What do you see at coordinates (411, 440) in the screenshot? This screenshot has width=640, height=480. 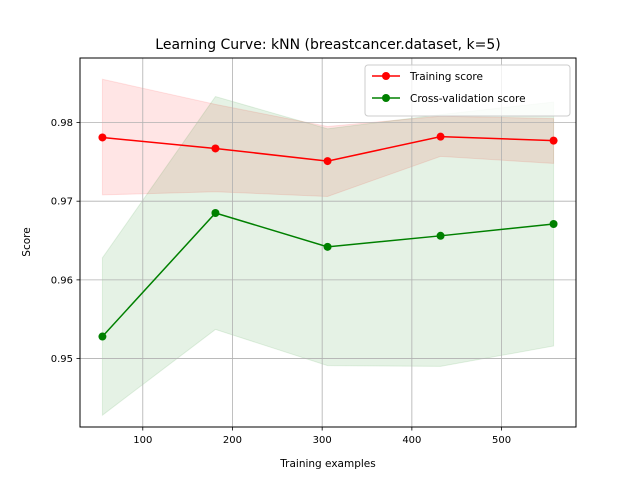 I see `x-tick-label-3: 400` at bounding box center [411, 440].